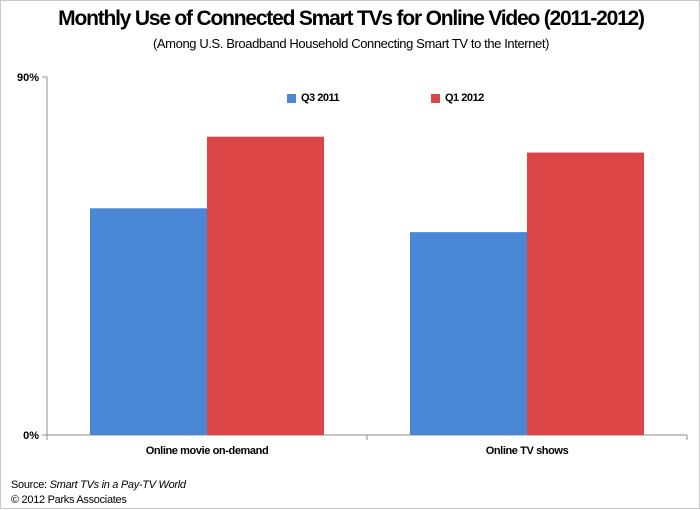 The image size is (700, 510). Describe the element at coordinates (207, 451) in the screenshot. I see `x-category-label: Online movie on-demand` at that location.